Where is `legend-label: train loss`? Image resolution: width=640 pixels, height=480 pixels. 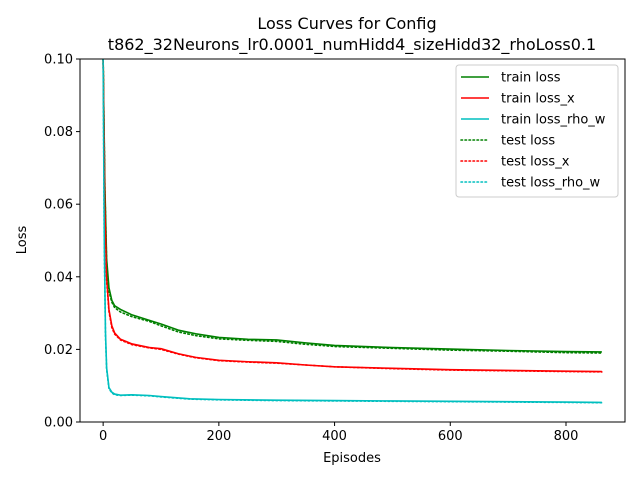 legend-label: train loss is located at coordinates (531, 78).